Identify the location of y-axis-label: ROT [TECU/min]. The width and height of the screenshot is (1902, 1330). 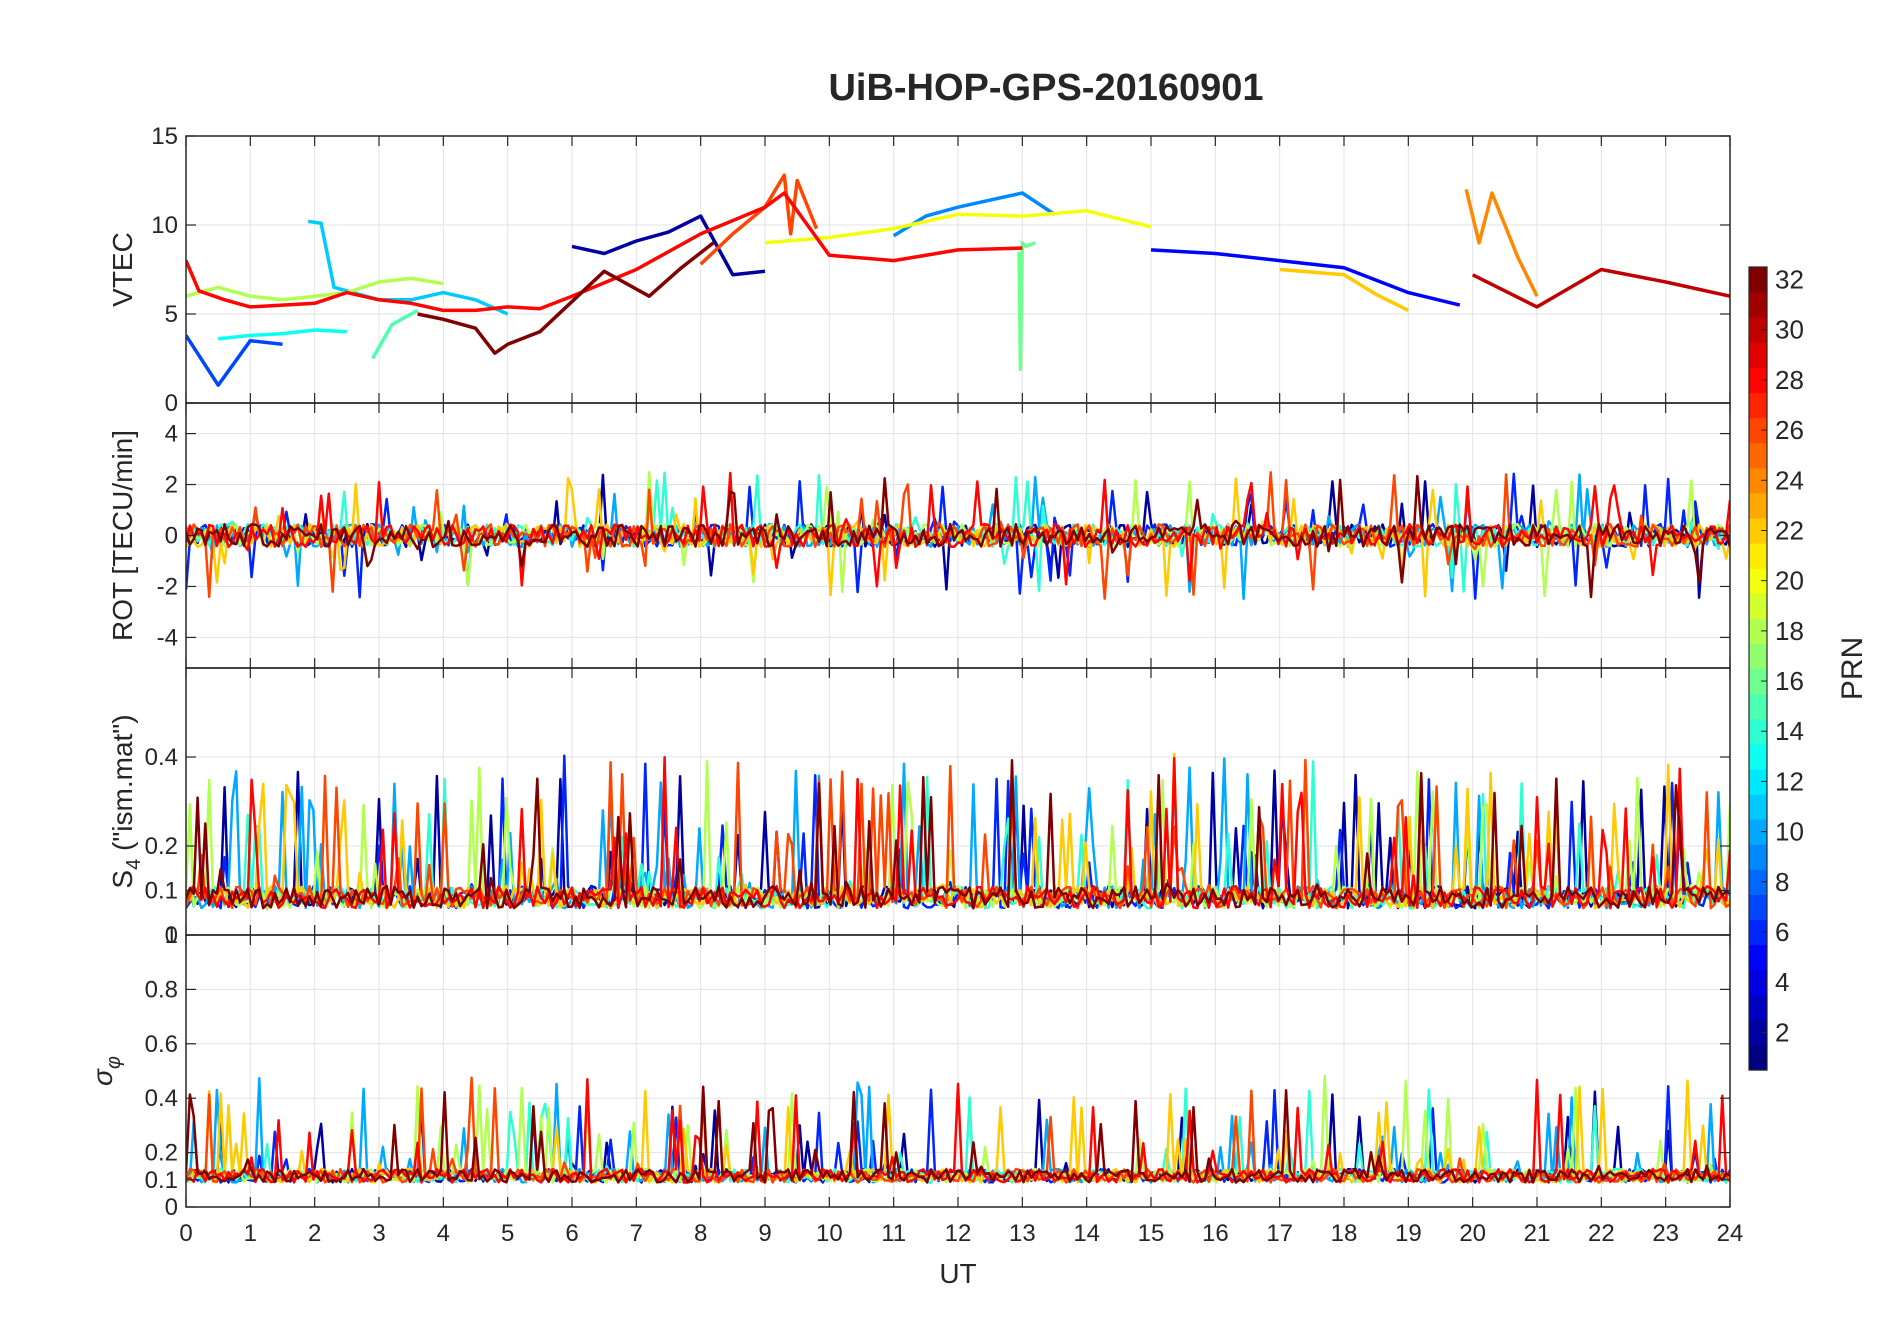
(122, 535).